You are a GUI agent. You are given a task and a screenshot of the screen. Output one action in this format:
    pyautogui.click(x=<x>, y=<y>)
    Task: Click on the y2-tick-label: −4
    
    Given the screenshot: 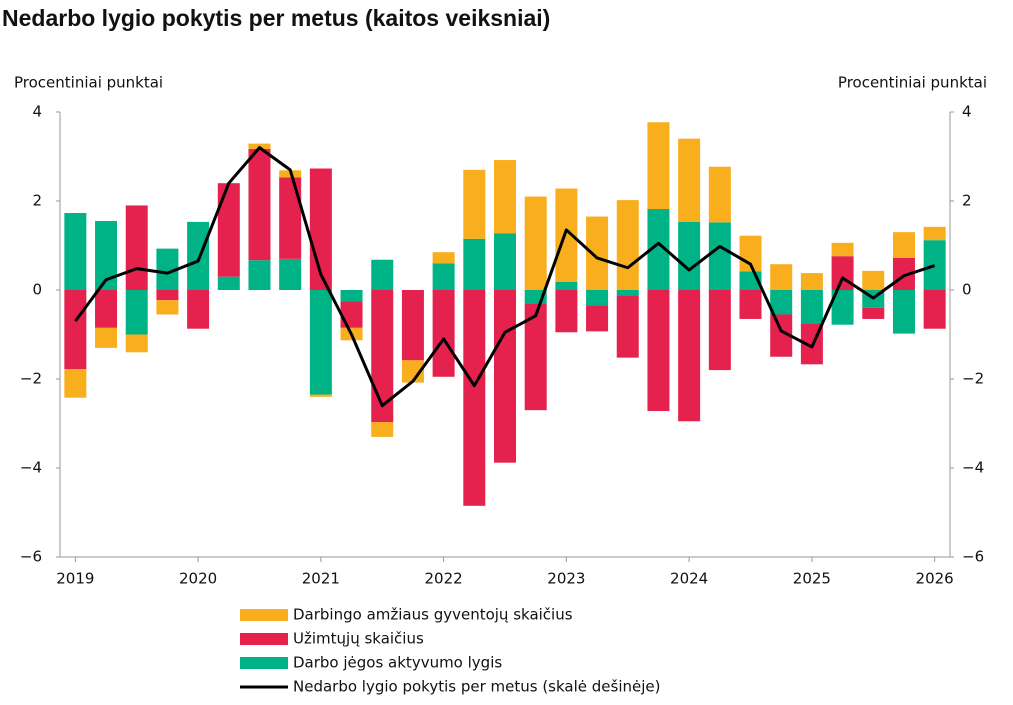 What is the action you would take?
    pyautogui.click(x=973, y=468)
    